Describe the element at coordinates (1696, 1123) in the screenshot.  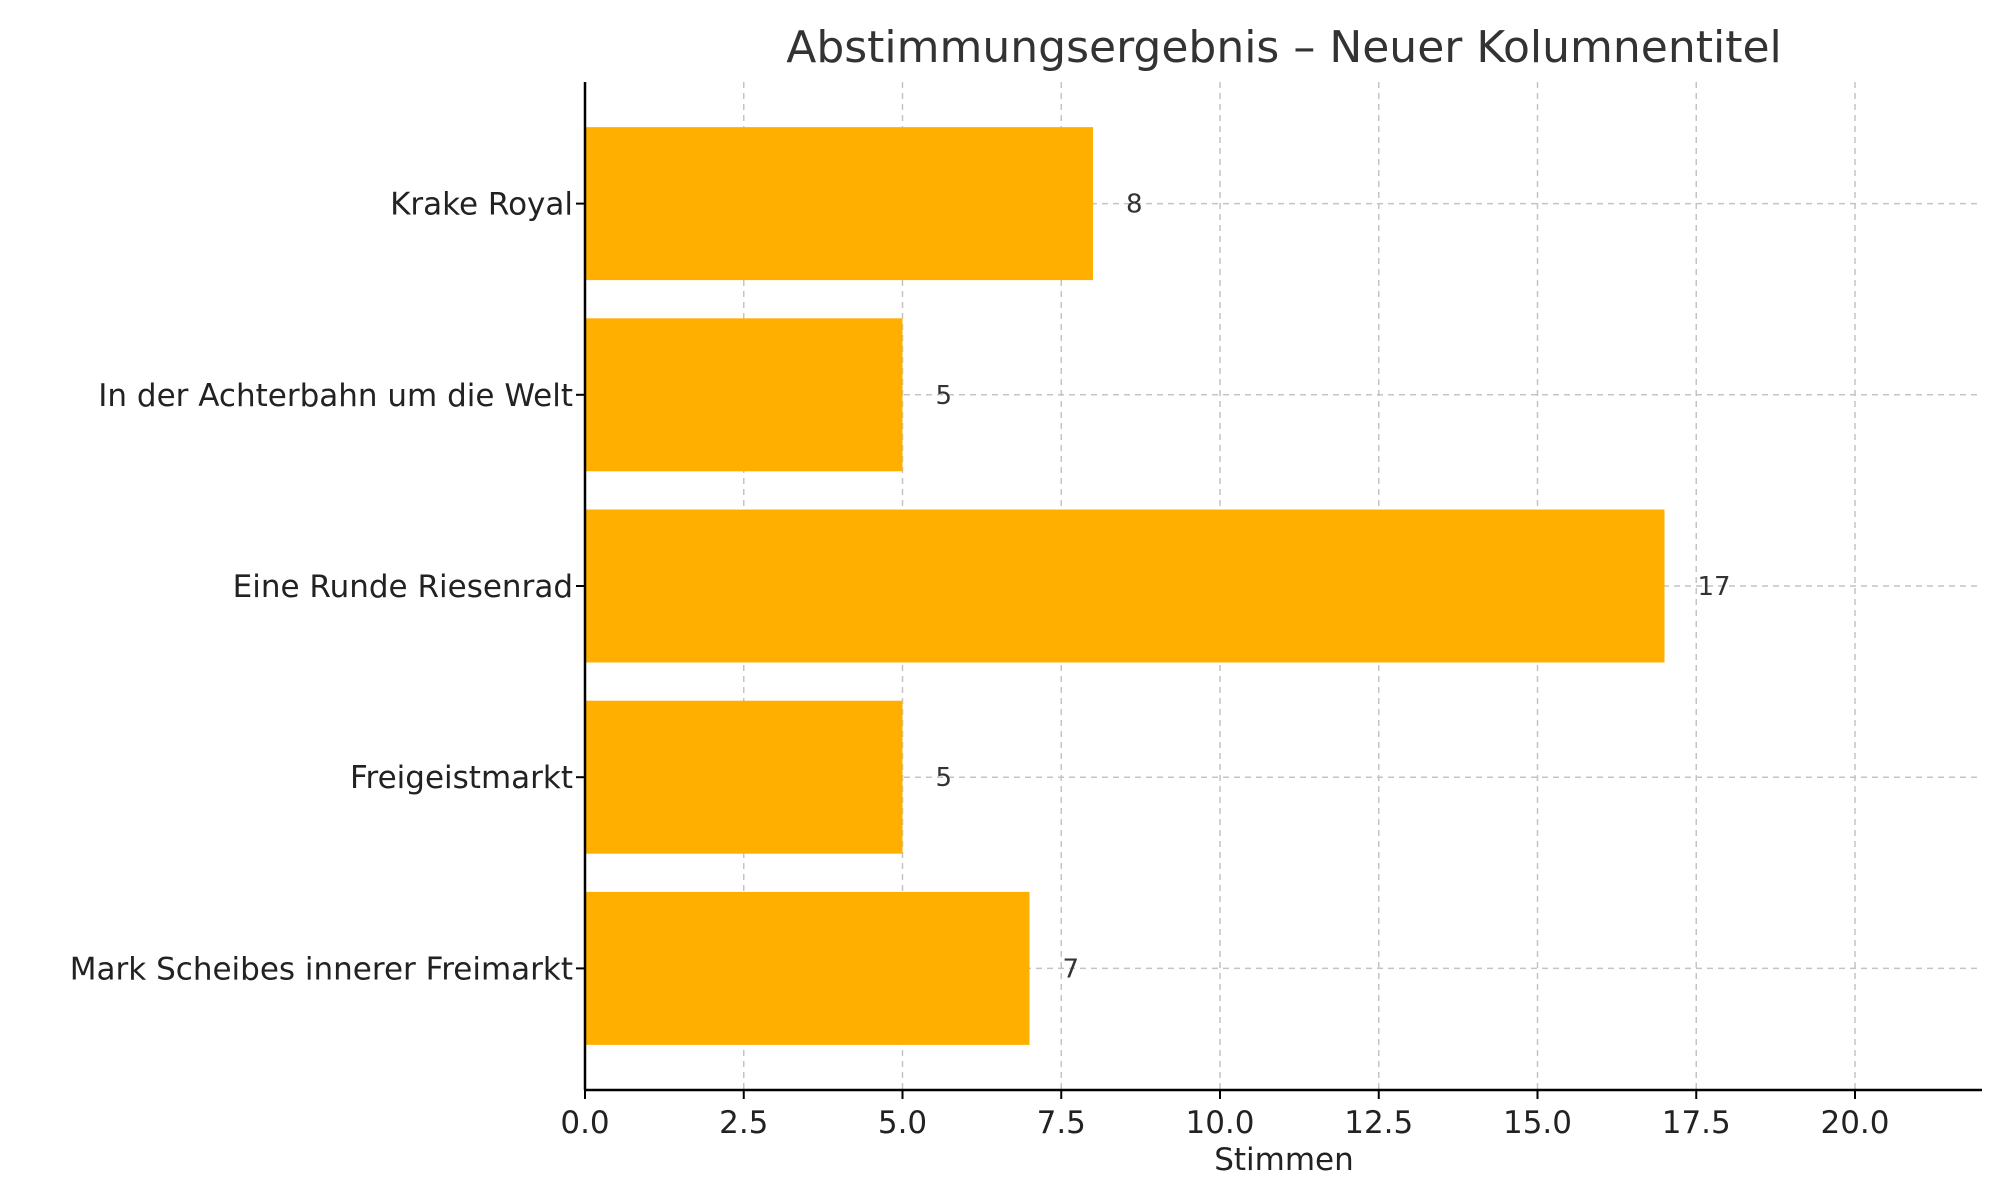
I see `x-tick-label: 17.5` at that location.